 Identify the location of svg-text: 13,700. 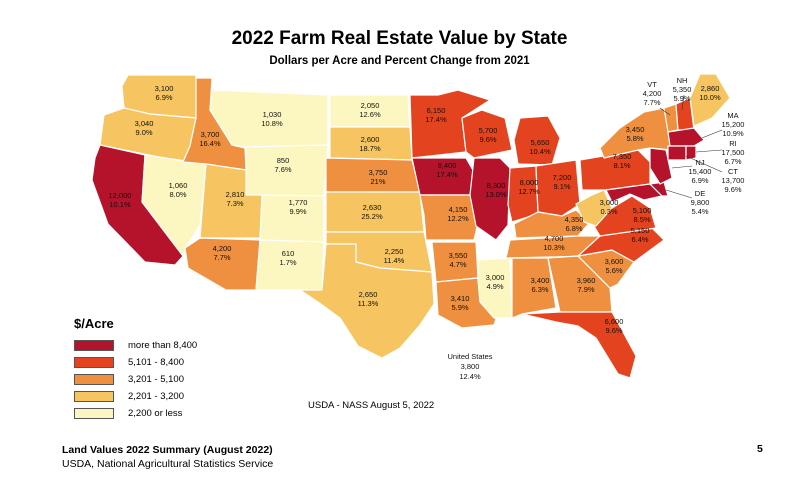
(733, 180).